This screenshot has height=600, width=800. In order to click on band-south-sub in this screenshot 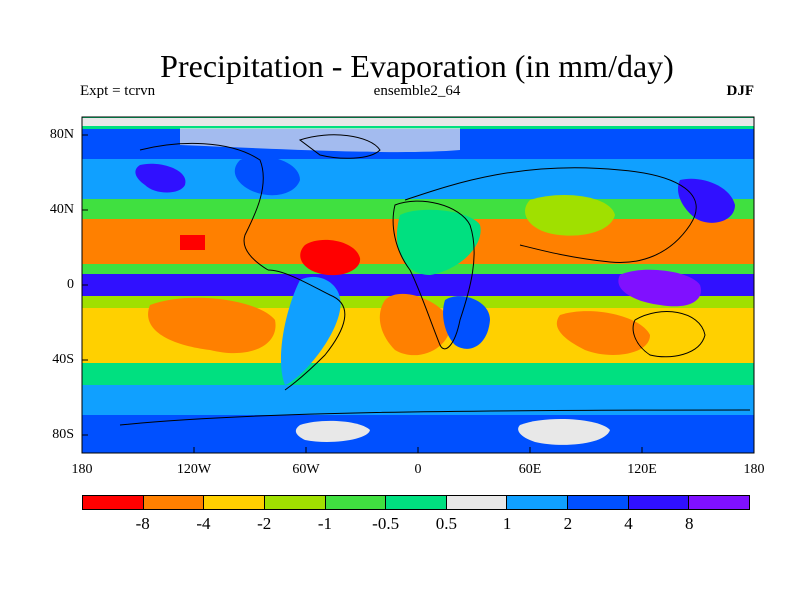, I will do `click(418, 374)`.